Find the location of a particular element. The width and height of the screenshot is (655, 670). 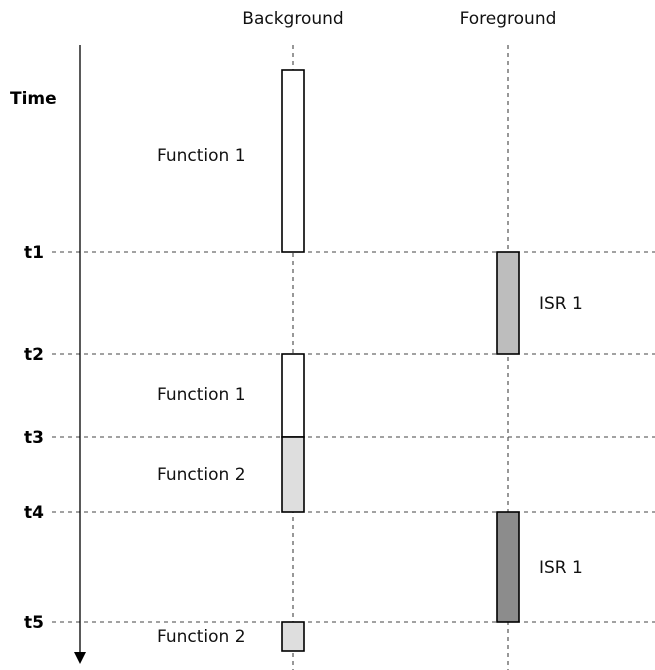

time-marker-t2: t2 is located at coordinates (34, 355).